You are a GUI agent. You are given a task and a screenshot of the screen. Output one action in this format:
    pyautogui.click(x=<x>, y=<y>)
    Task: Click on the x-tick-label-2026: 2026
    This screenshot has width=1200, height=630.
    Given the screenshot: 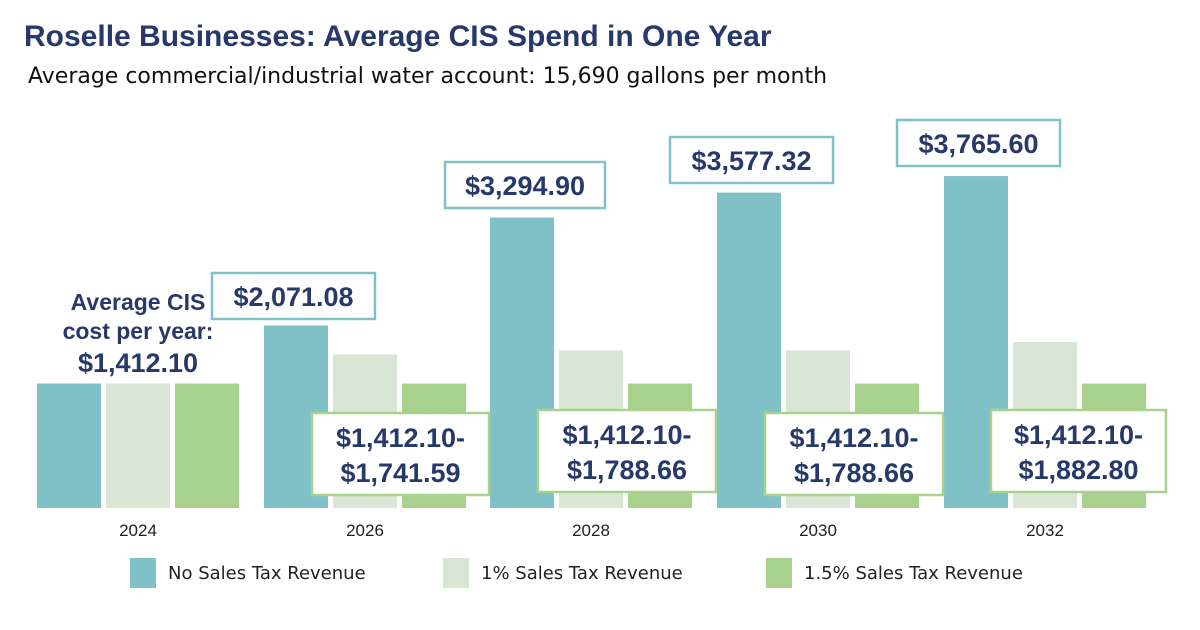 What is the action you would take?
    pyautogui.click(x=365, y=530)
    